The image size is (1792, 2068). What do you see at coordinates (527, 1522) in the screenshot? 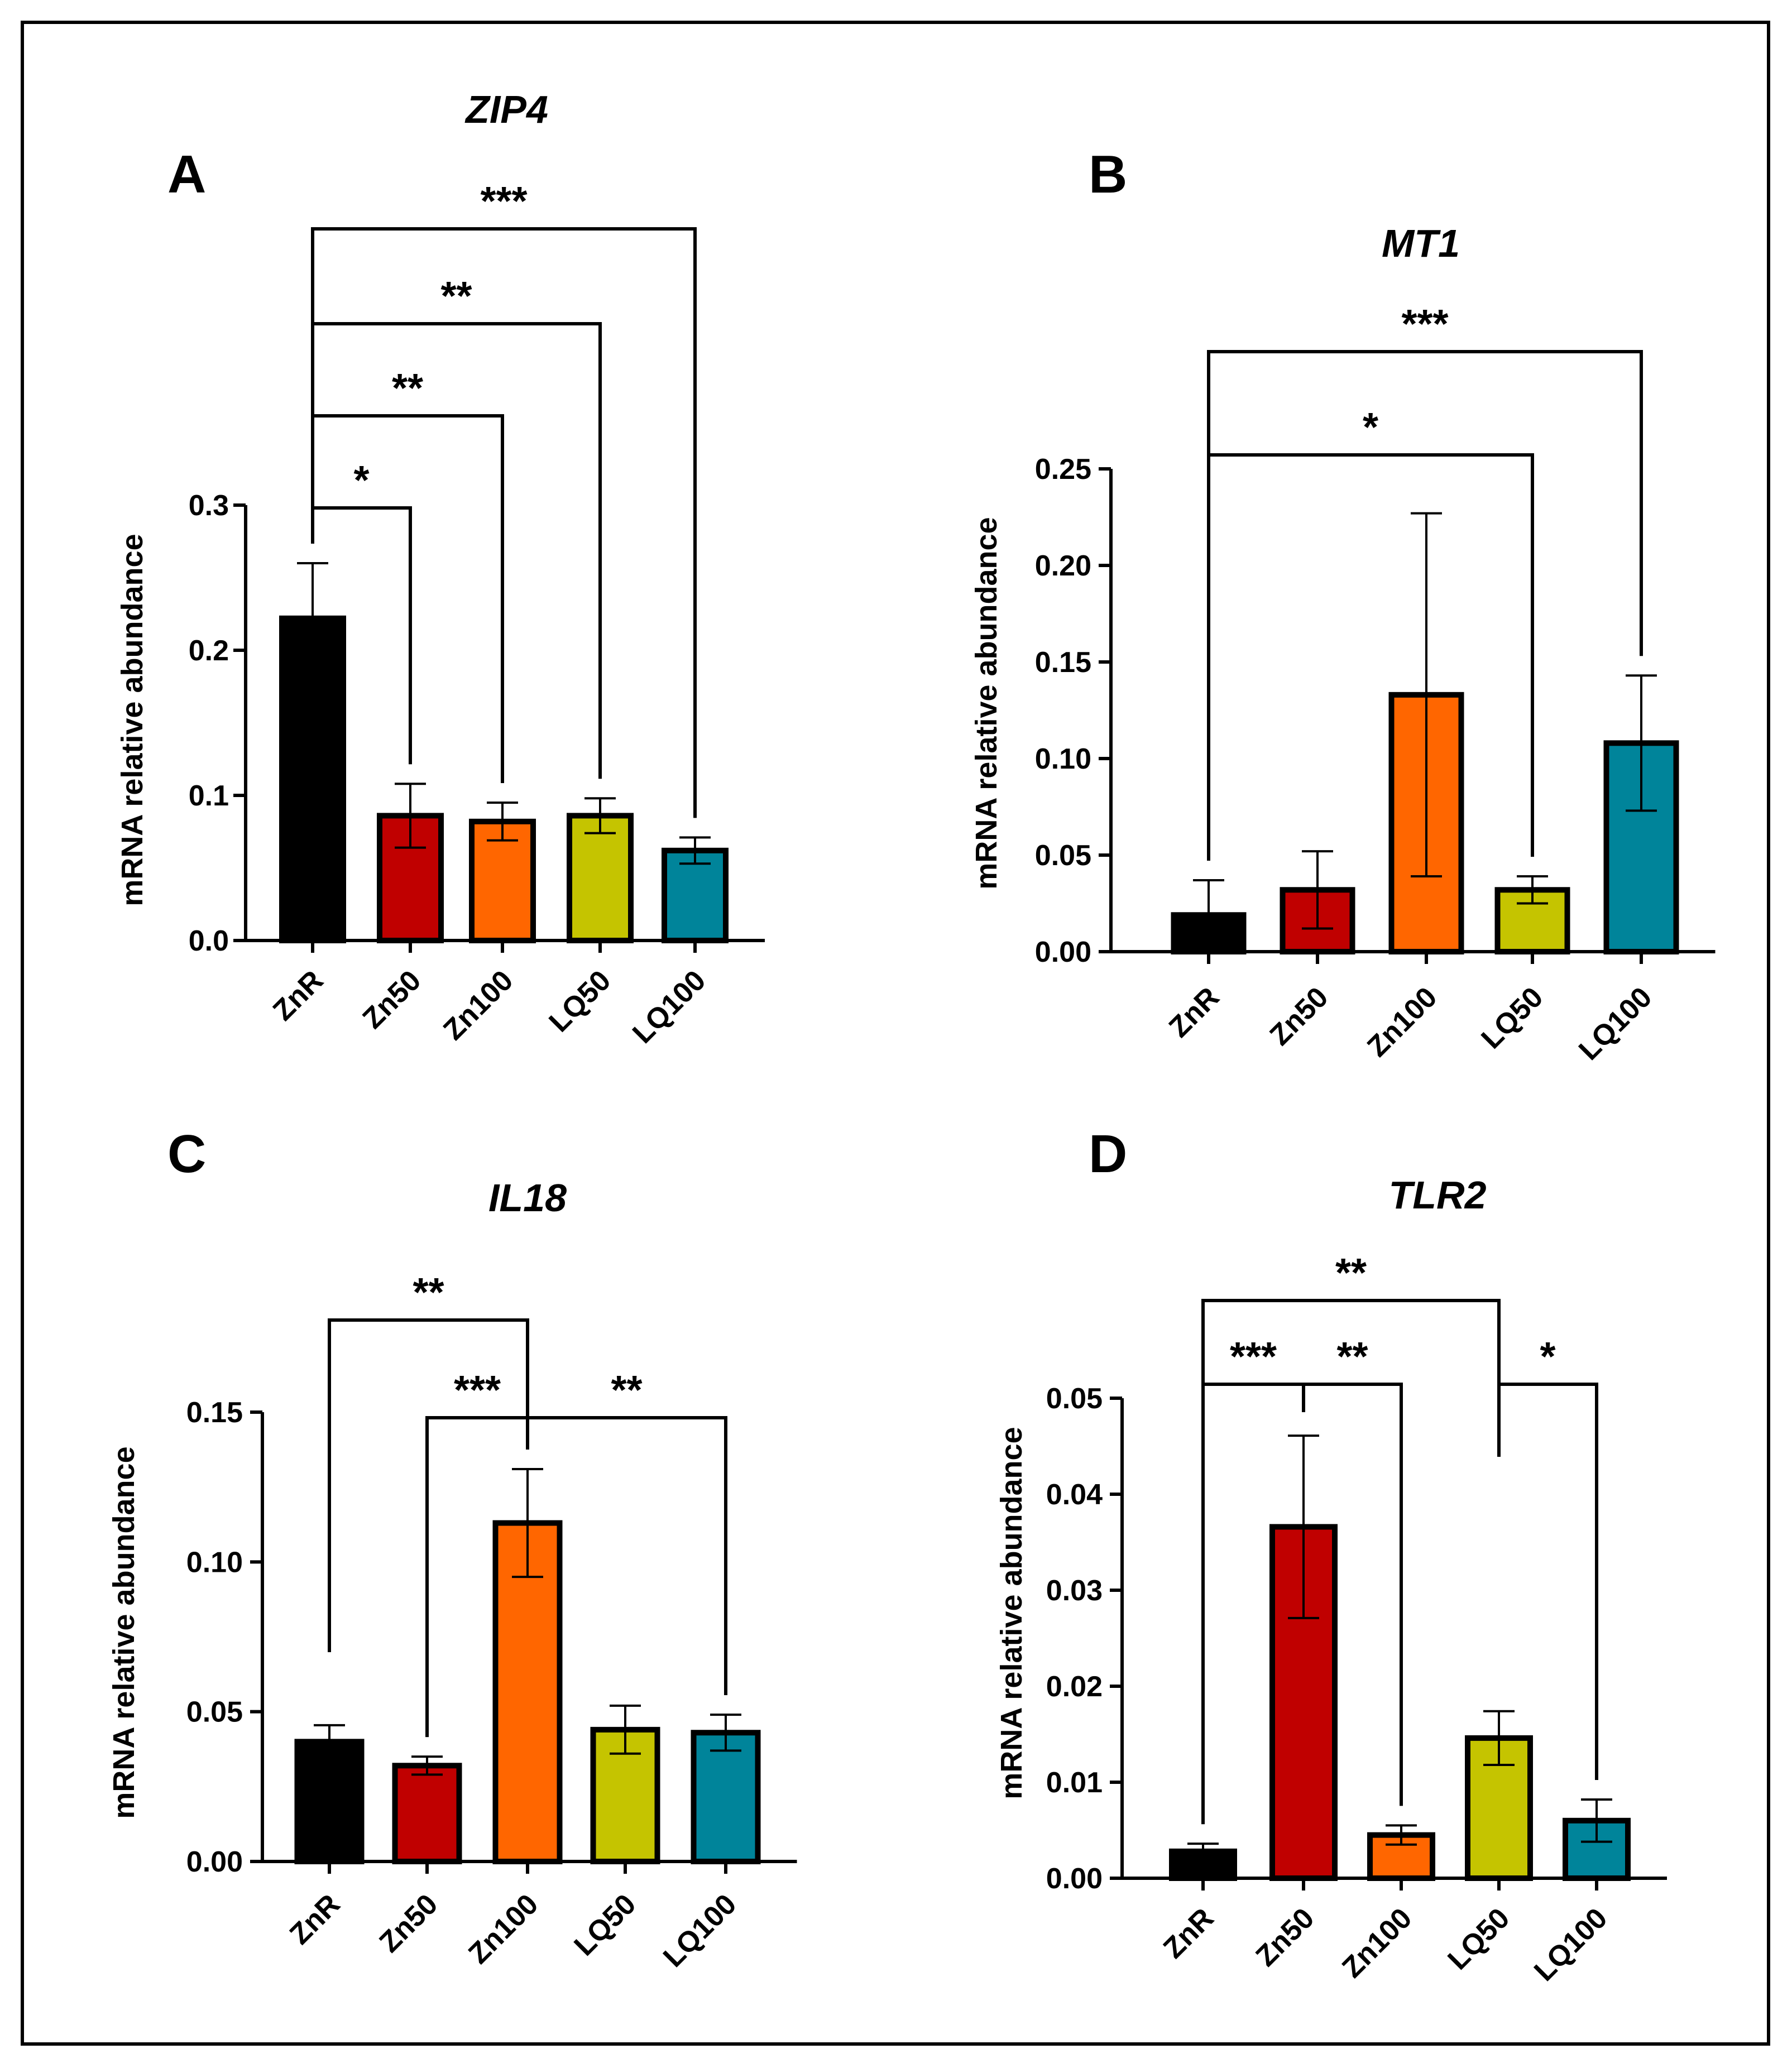
I see `panel-c-error-bar-zn100` at bounding box center [527, 1522].